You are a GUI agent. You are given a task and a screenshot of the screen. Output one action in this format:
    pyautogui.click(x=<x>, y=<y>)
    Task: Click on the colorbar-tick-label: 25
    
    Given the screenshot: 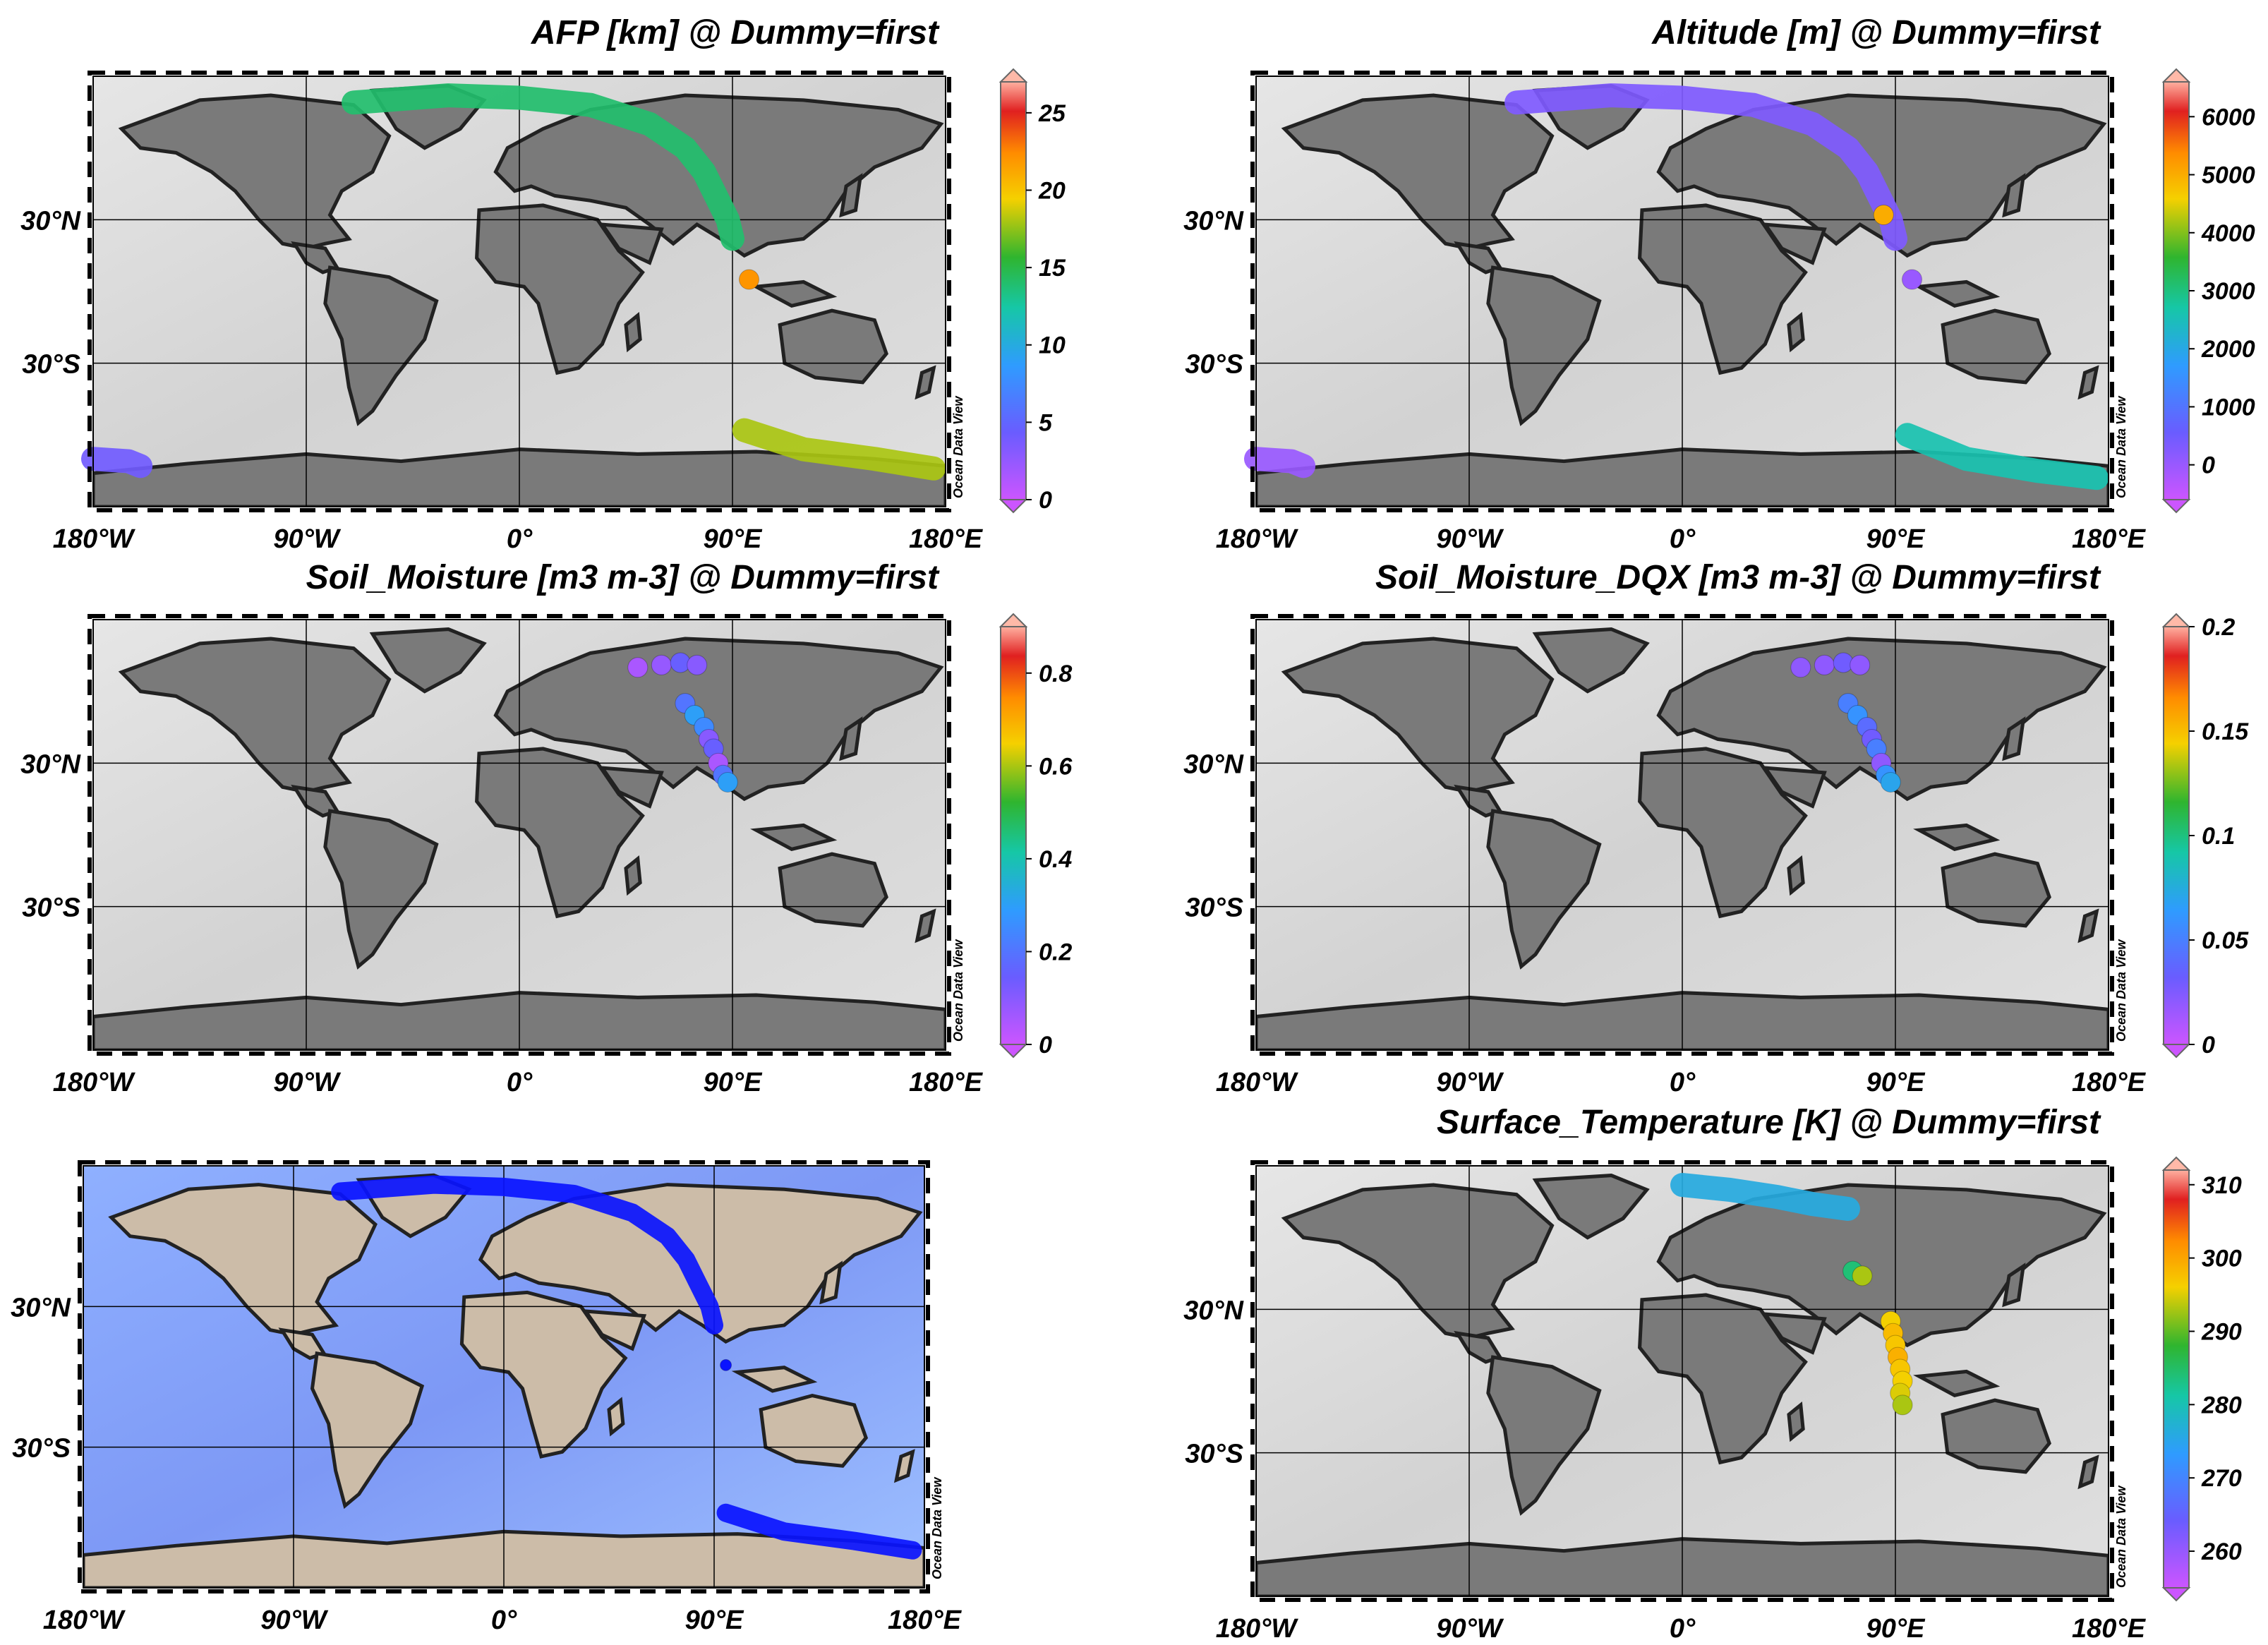 What is the action you would take?
    pyautogui.click(x=1052, y=113)
    